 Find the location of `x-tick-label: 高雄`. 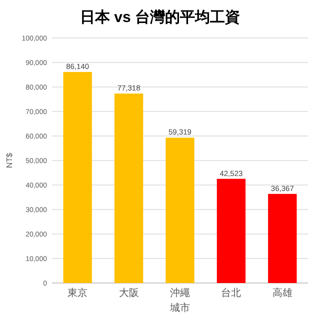

x-tick-label: 高雄 is located at coordinates (282, 293).